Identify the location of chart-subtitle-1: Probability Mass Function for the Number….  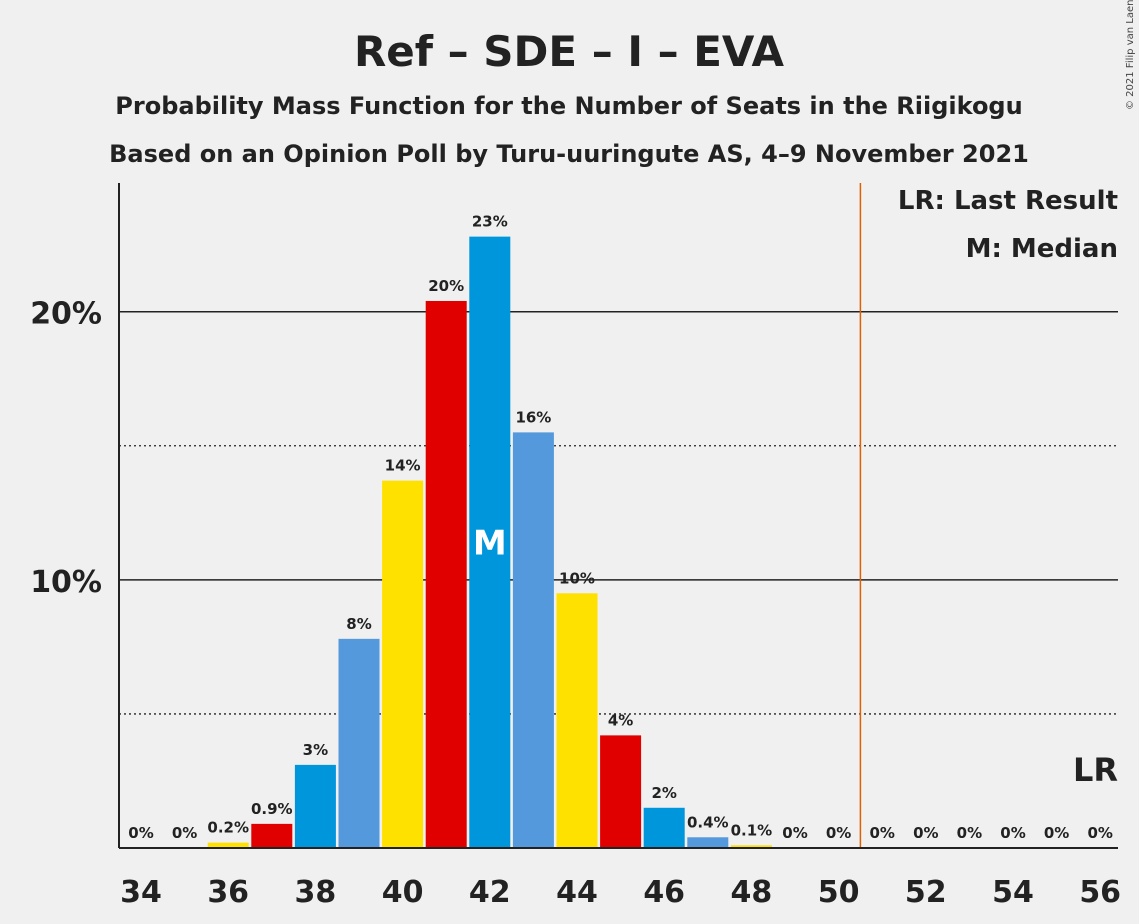
(568, 106).